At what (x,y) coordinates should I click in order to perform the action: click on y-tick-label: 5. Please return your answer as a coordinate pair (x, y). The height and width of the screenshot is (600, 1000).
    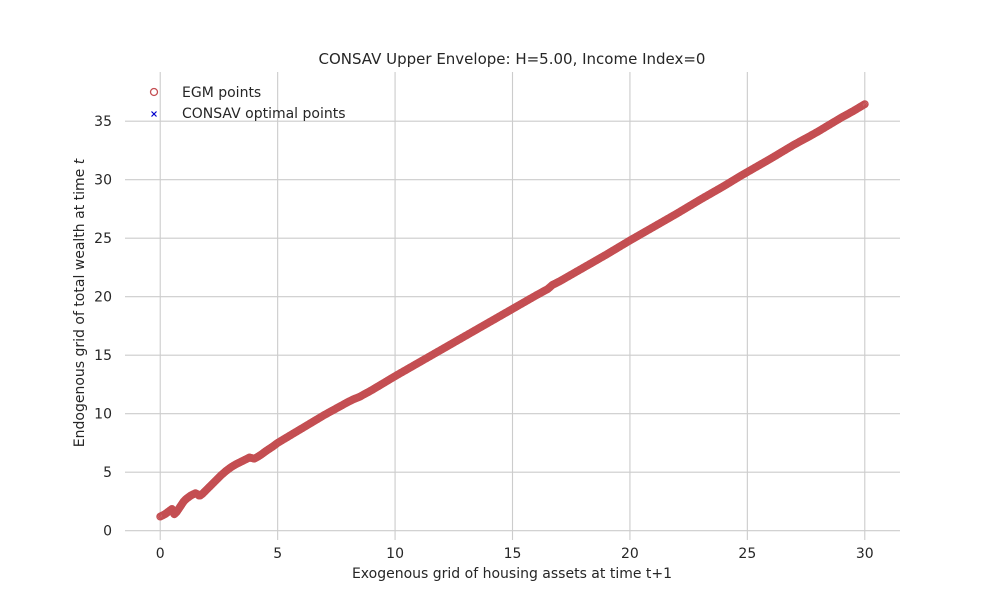
    Looking at the image, I should click on (107, 473).